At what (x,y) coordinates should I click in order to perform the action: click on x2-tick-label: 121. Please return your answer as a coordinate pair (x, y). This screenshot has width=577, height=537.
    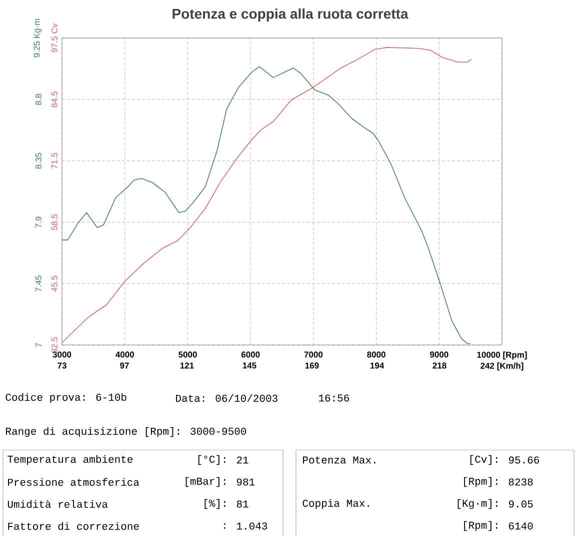
    Looking at the image, I should click on (187, 365).